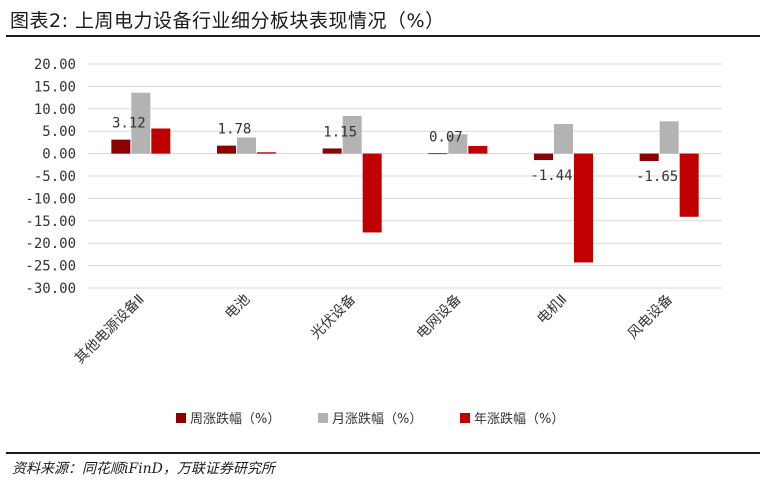 The height and width of the screenshot is (481, 766). Describe the element at coordinates (59, 155) in the screenshot. I see `y-tick-label: 0.00` at that location.